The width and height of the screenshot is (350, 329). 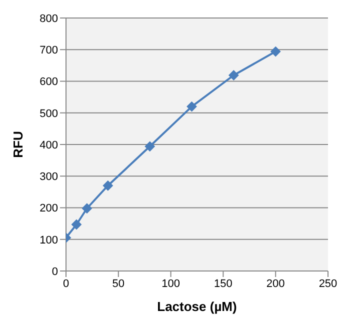 What do you see at coordinates (49, 177) in the screenshot?
I see `y-tick-label: 300` at bounding box center [49, 177].